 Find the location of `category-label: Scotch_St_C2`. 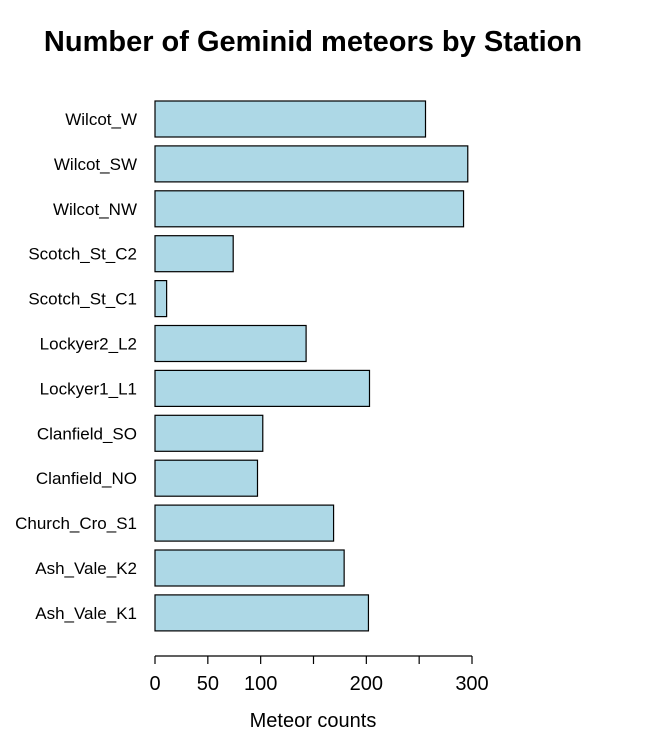

category-label: Scotch_St_C2 is located at coordinates (82, 254).